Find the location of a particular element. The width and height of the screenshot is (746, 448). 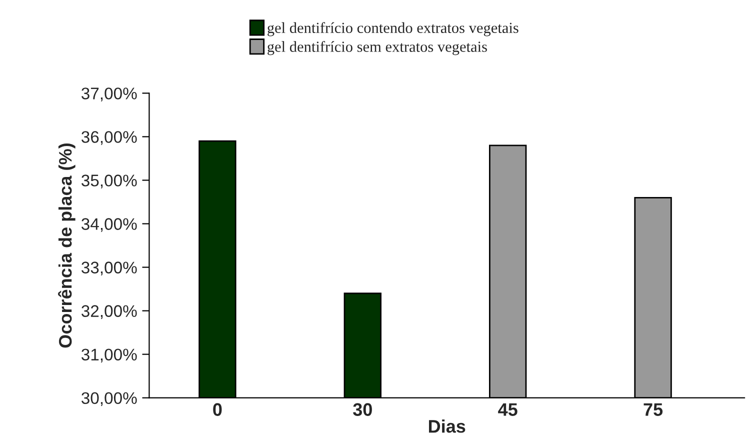

y-tick-label: 31,00% is located at coordinates (109, 355).